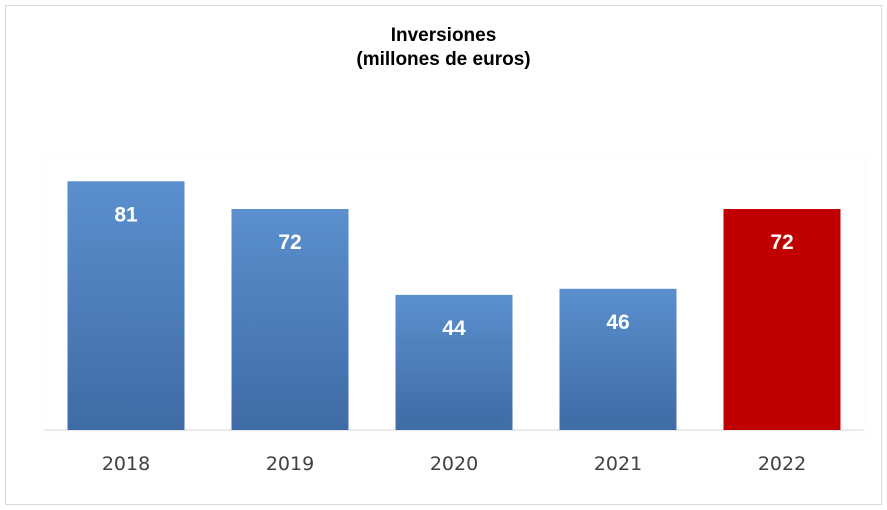 This screenshot has height=510, width=887. I want to click on chart-title-line-1: Inversiones, so click(443, 35).